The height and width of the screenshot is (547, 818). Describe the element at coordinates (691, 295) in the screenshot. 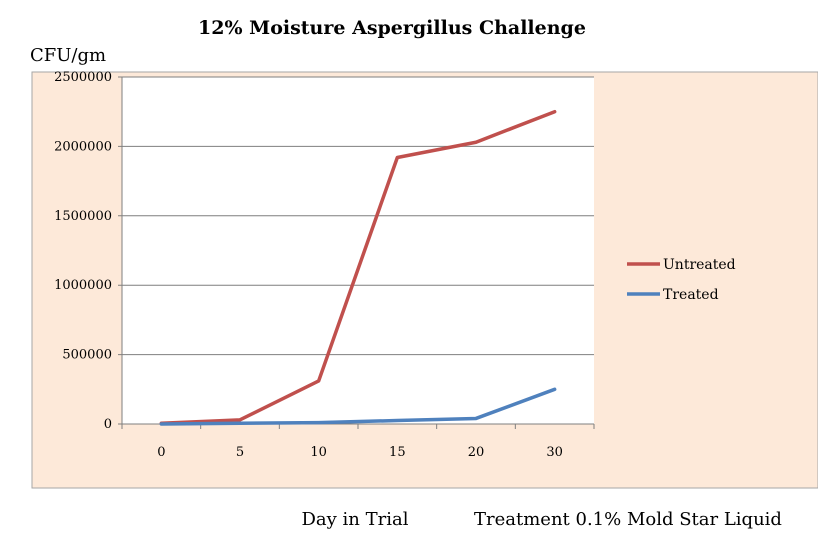

I see `legend-label: Treated` at that location.